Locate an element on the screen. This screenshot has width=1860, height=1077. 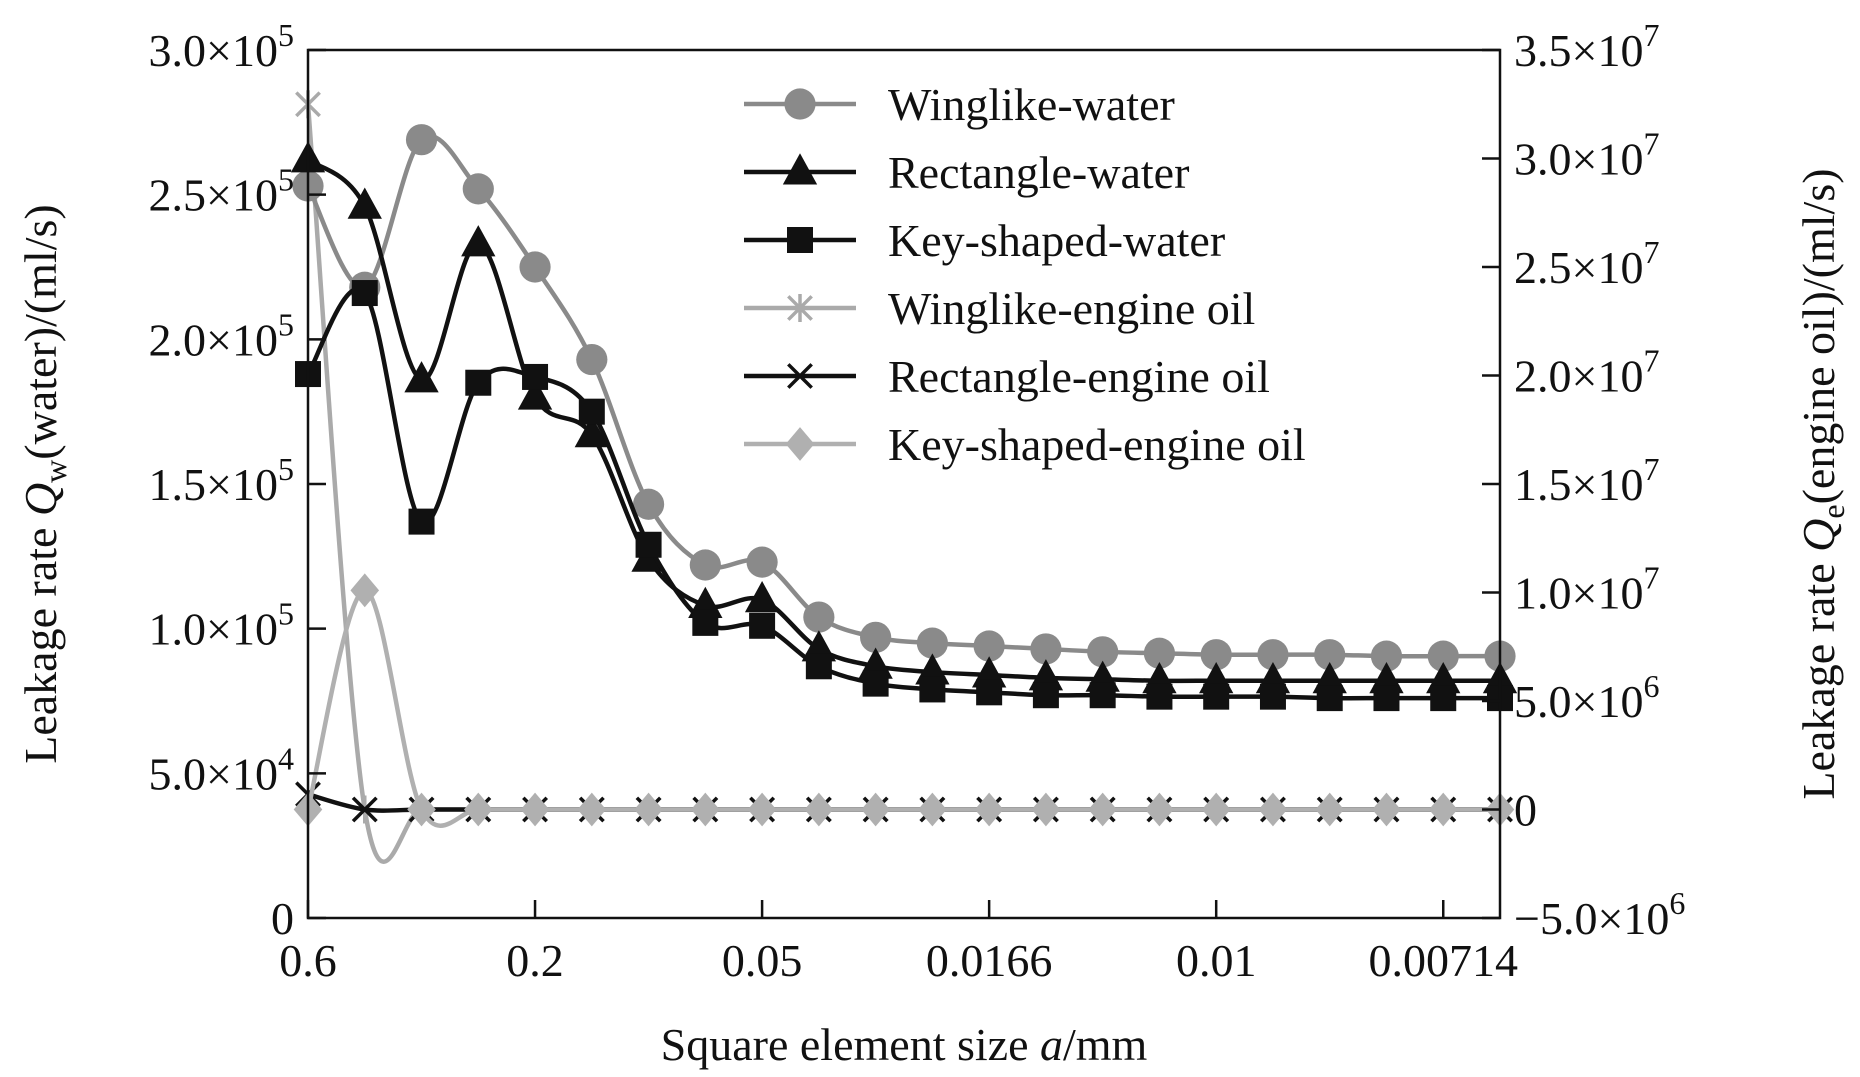
legend-entry: Winglike-engine oil is located at coordinates (999, 308).